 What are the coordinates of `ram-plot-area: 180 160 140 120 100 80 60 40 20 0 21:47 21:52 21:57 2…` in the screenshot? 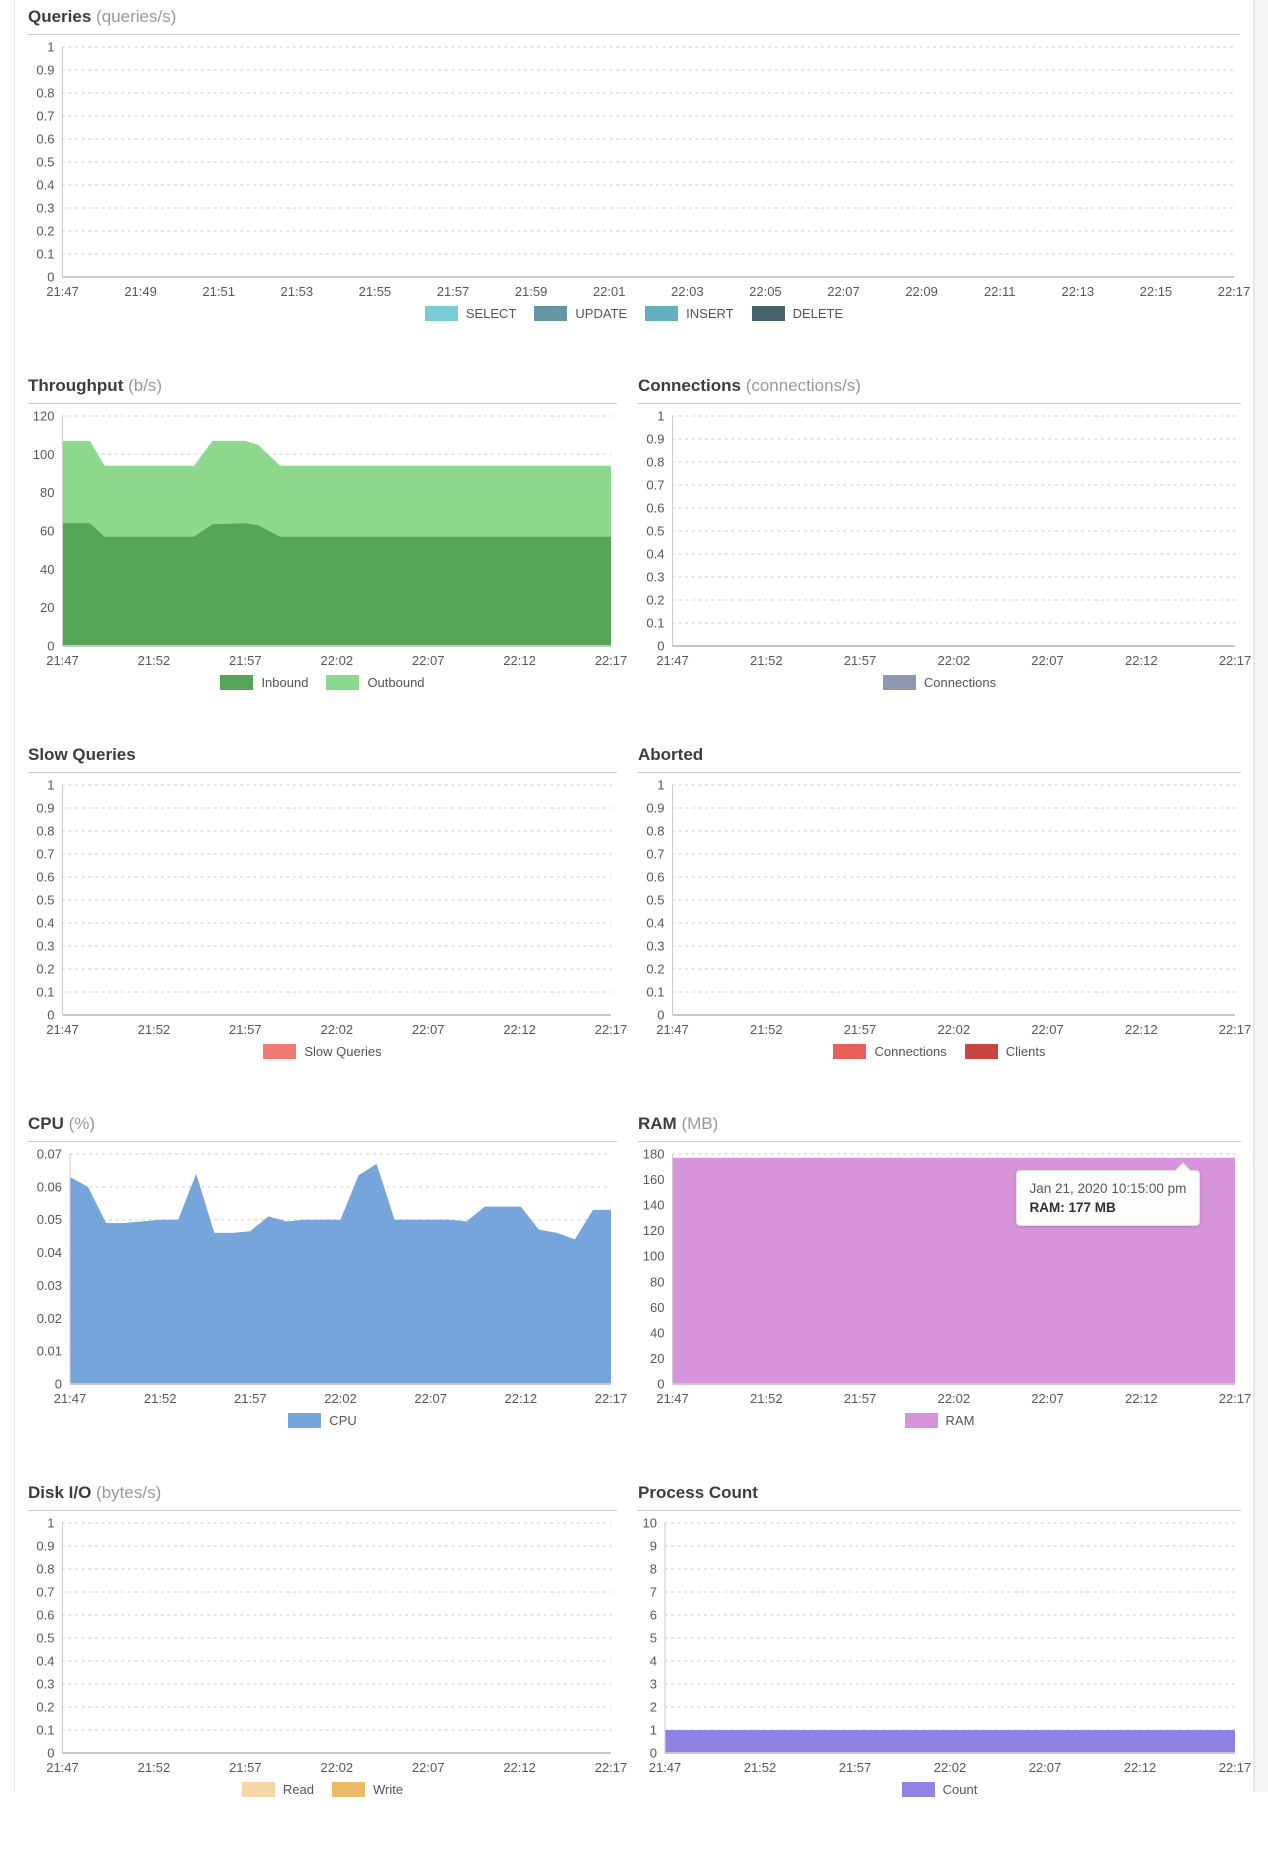 It's located at (944, 1277).